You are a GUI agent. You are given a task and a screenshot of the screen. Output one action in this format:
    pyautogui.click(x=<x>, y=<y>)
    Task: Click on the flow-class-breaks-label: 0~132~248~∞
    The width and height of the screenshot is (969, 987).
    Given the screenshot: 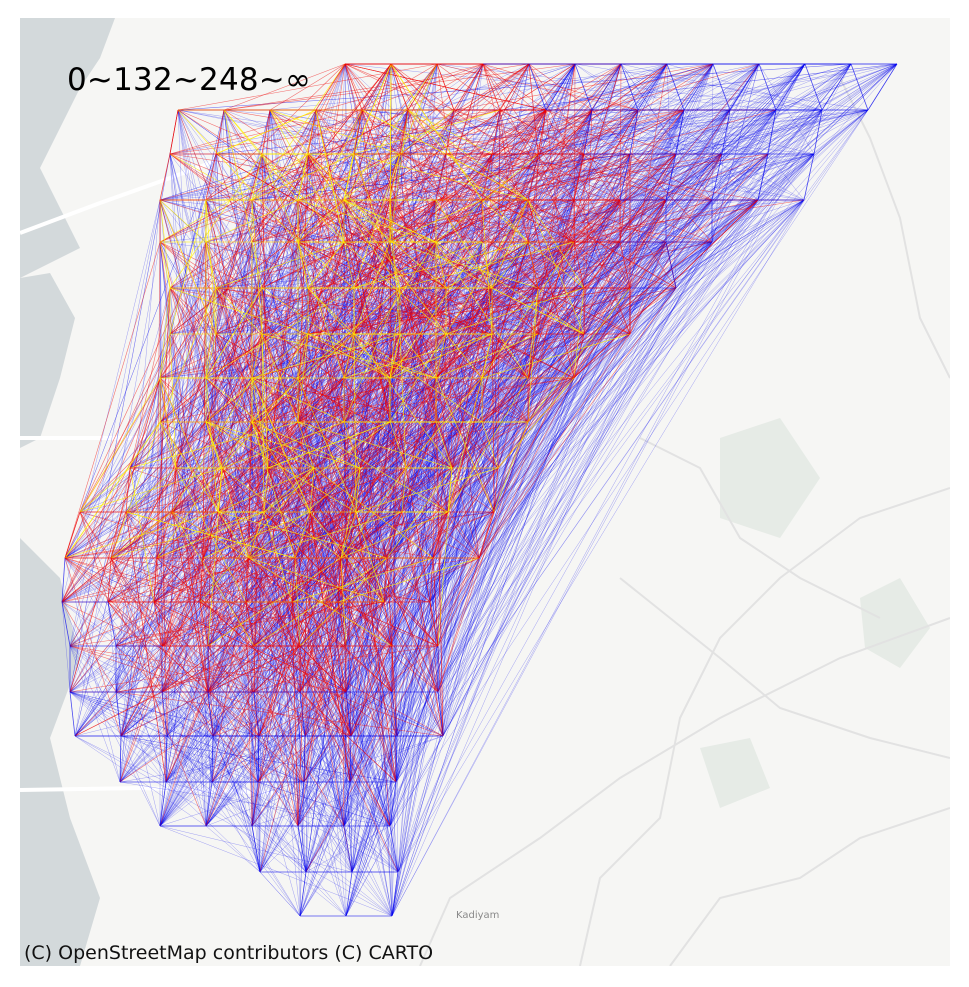 What is the action you would take?
    pyautogui.click(x=189, y=80)
    